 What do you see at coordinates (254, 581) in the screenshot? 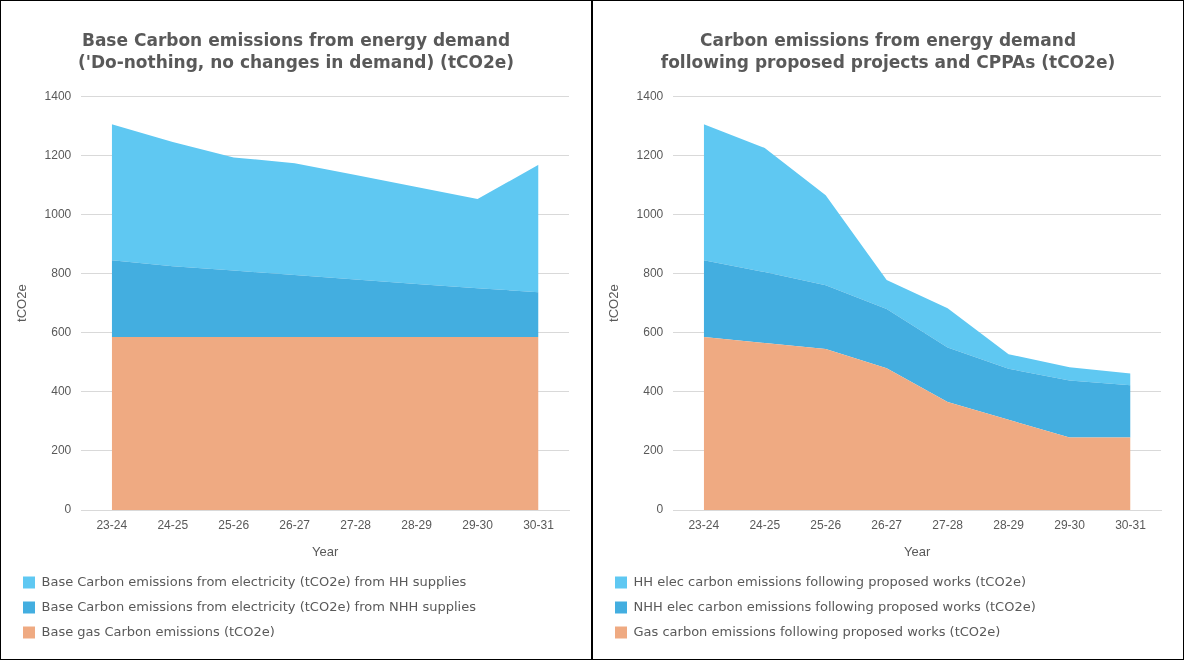
I see `legend-label: Base Carbon emissions from electricity (tCO2e) from HH supplies` at bounding box center [254, 581].